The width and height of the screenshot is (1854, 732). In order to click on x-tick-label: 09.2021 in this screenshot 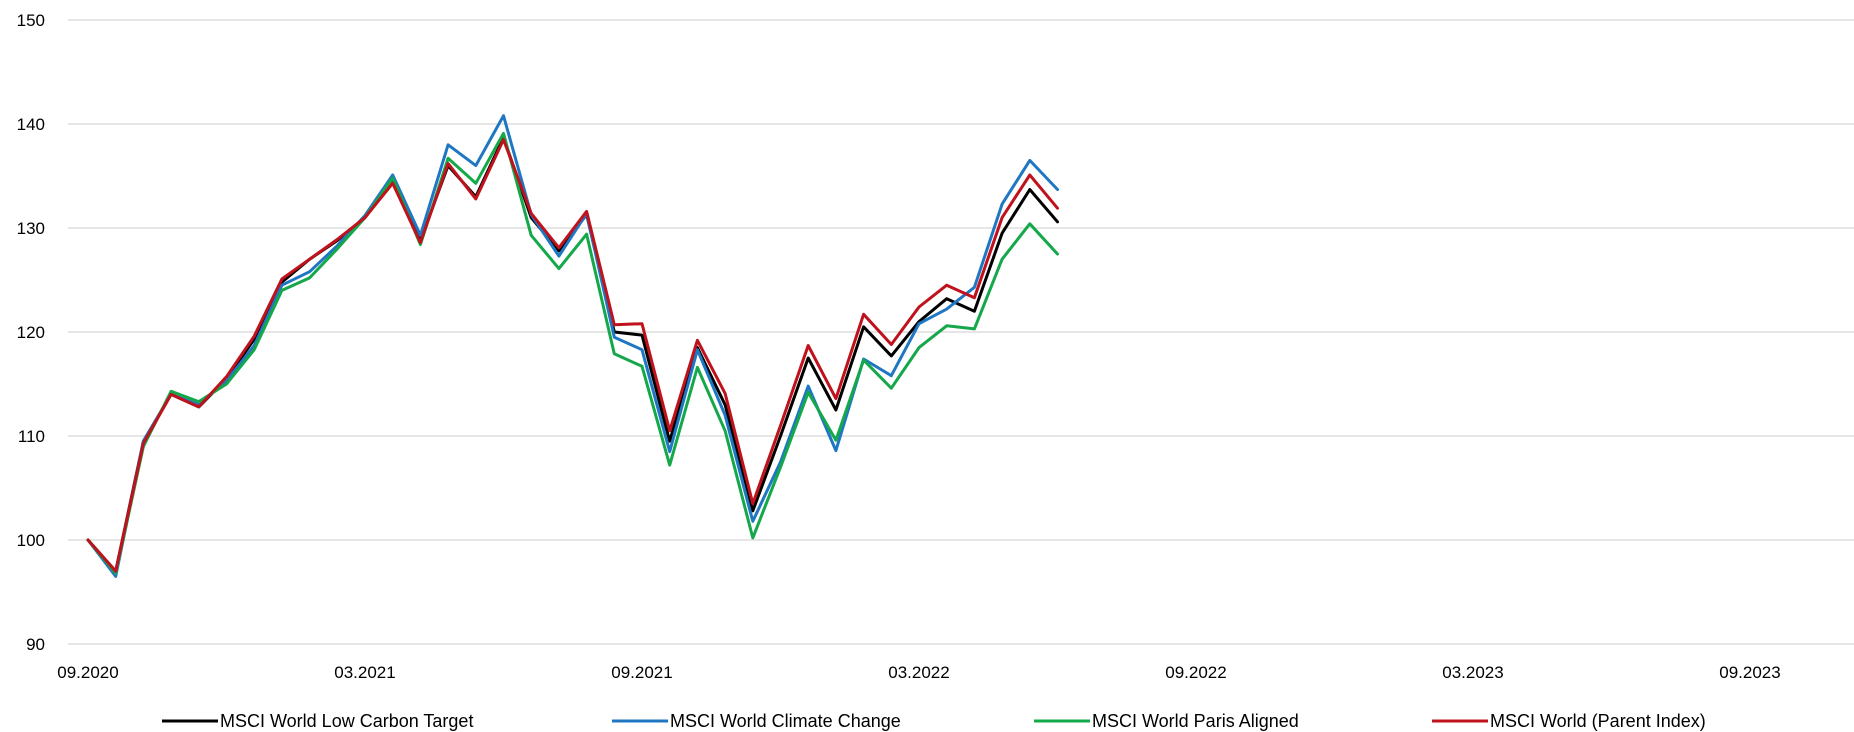, I will do `click(641, 672)`.